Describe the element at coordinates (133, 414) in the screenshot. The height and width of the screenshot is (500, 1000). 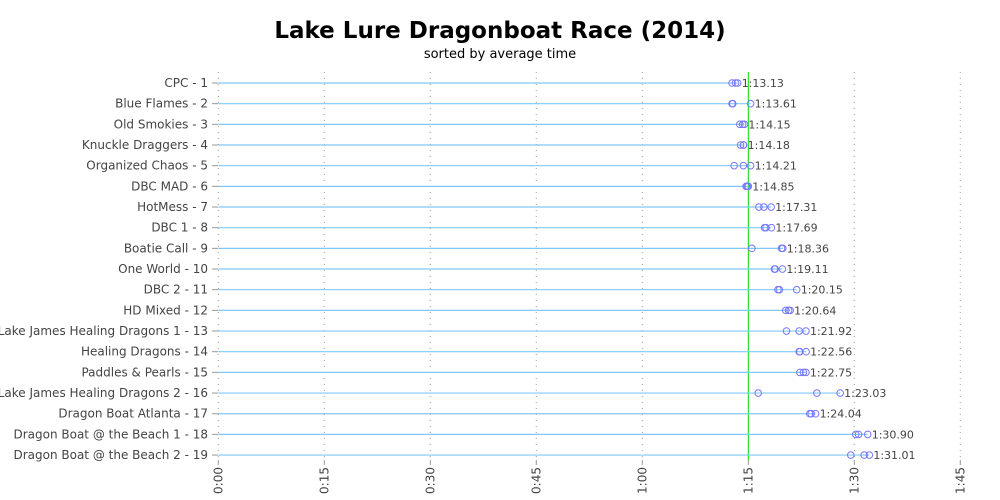
I see `team-label: Dragon Boat Atlanta - 17` at that location.